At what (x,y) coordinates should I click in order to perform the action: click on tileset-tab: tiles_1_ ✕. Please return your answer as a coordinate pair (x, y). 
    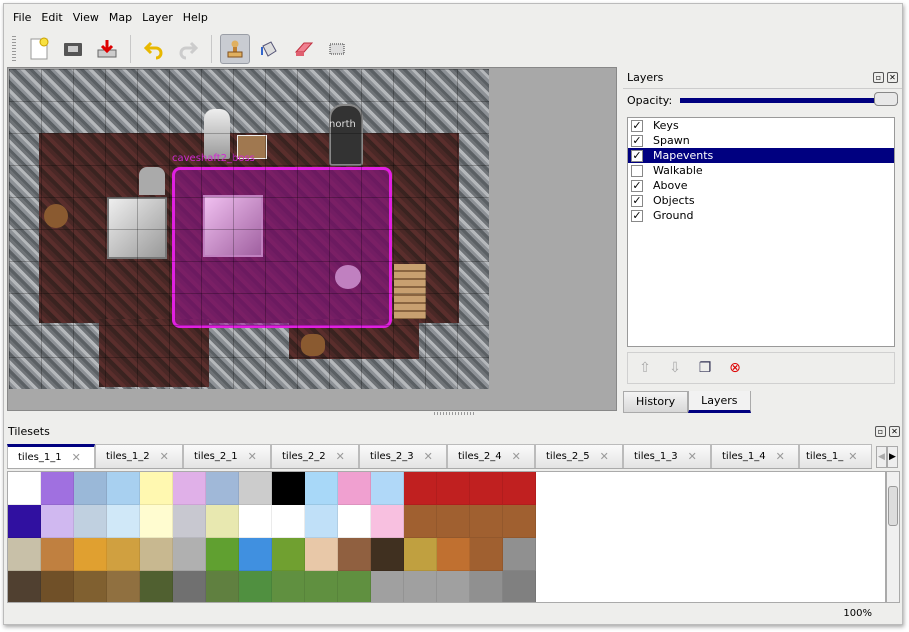
    Looking at the image, I should click on (835, 456).